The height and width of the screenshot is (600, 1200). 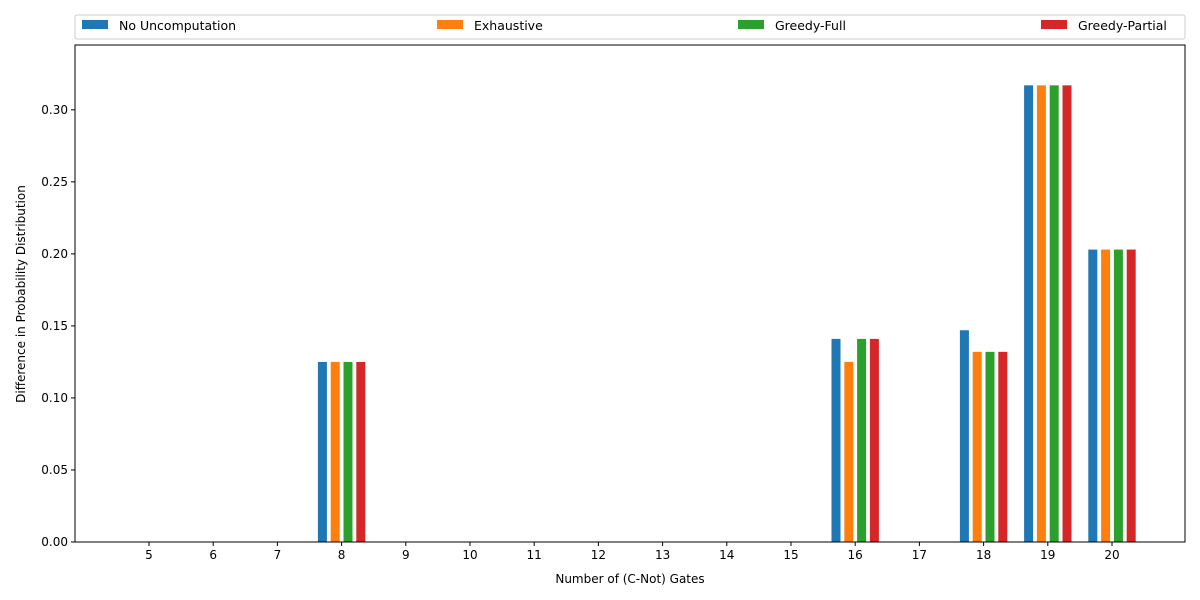 What do you see at coordinates (1054, 24) in the screenshot?
I see `legend-swatch-greedy-partial` at bounding box center [1054, 24].